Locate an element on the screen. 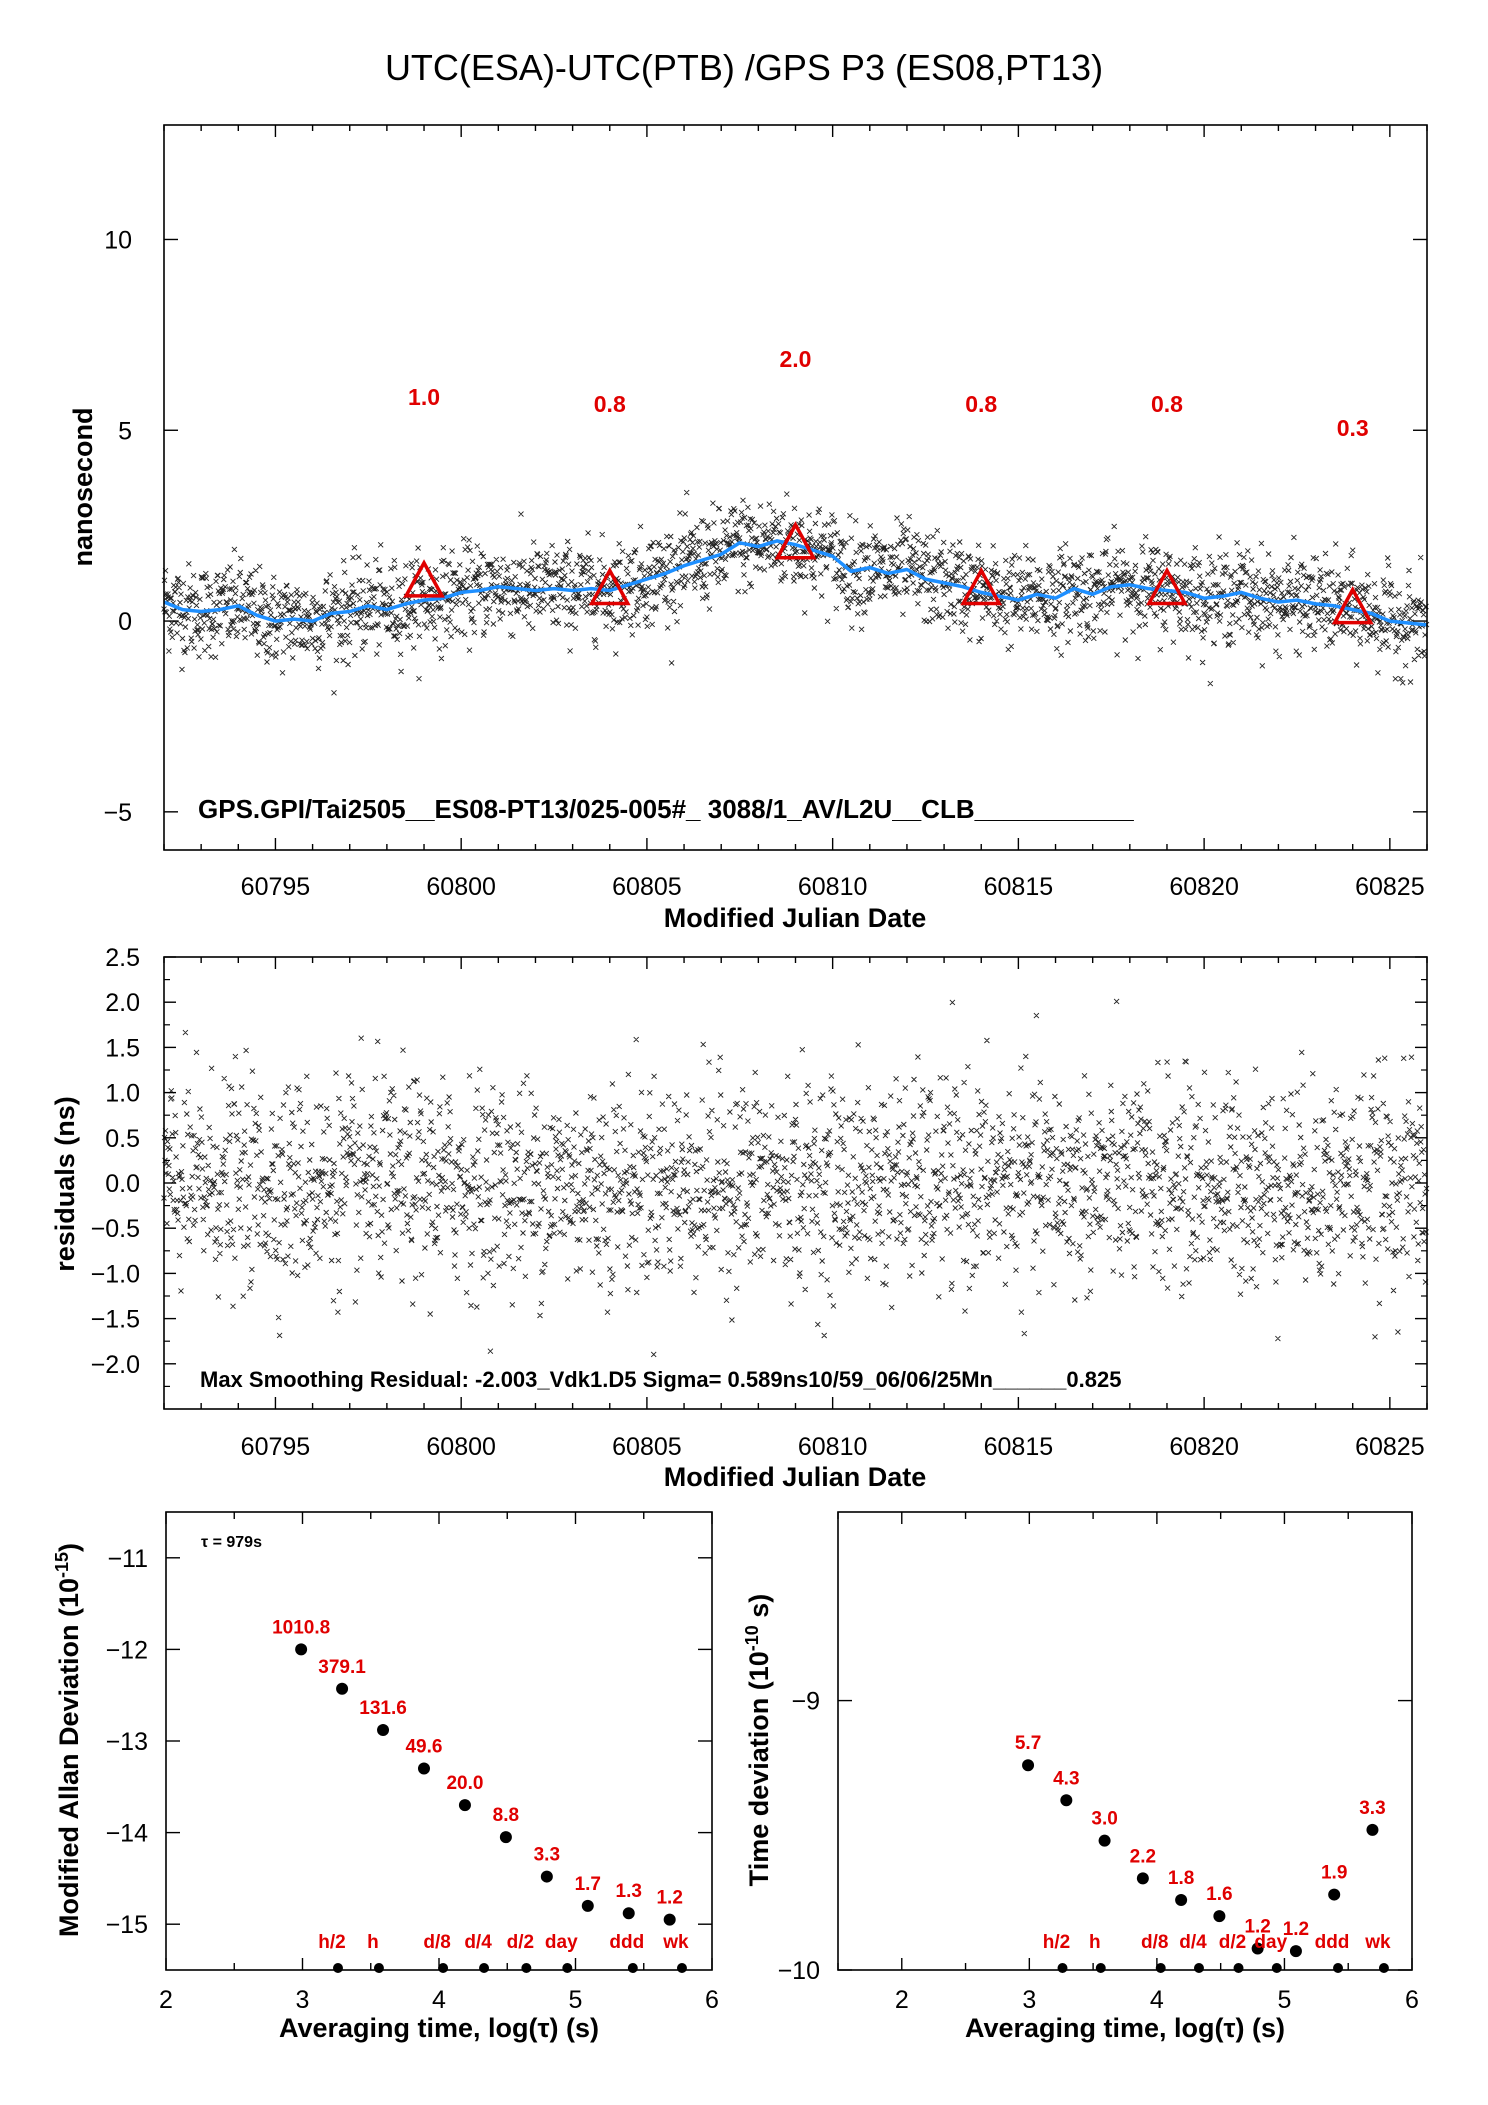  mdev-point-label: 8.8 is located at coordinates (506, 1815).